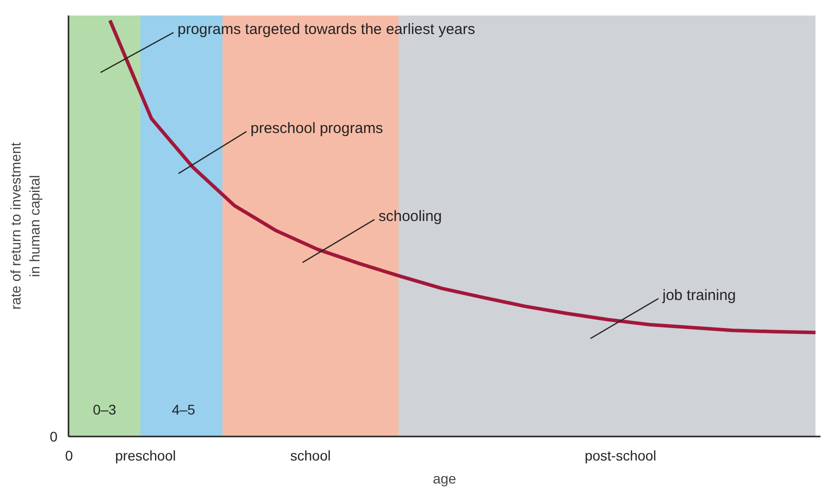  Describe the element at coordinates (184, 410) in the screenshot. I see `annotation: 4–5` at that location.